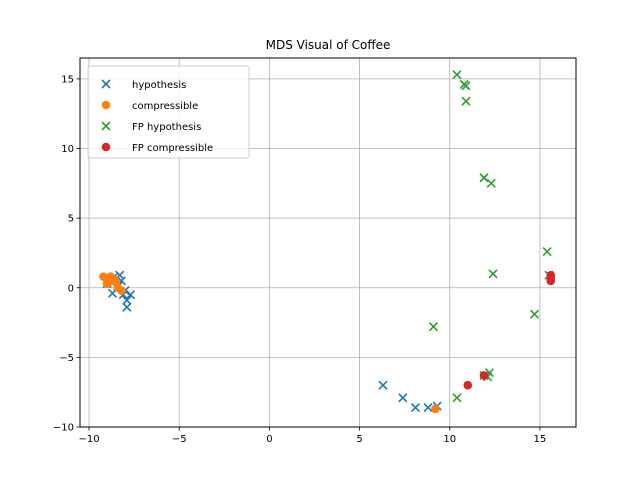  I want to click on x-tick-label: −10, so click(88, 439).